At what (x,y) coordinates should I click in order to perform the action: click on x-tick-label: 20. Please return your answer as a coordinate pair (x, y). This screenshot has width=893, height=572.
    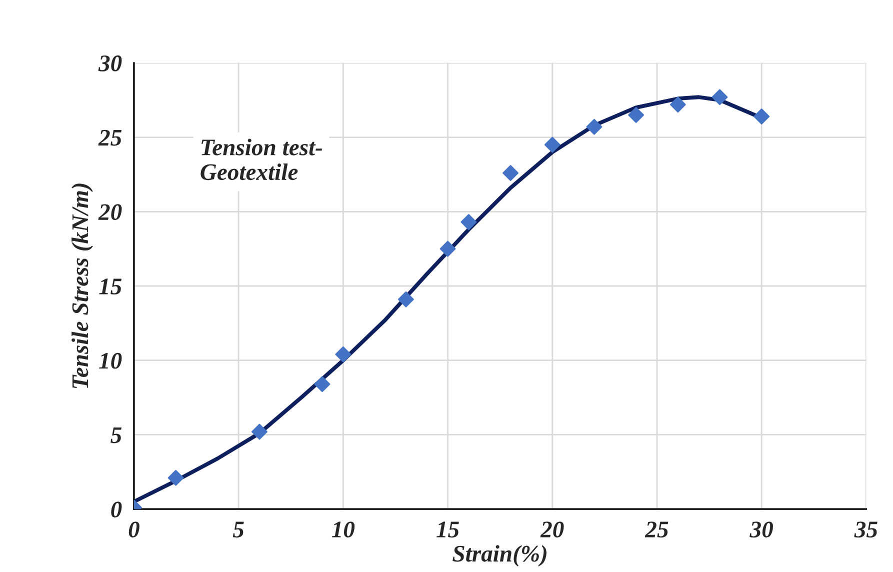
    Looking at the image, I should click on (552, 530).